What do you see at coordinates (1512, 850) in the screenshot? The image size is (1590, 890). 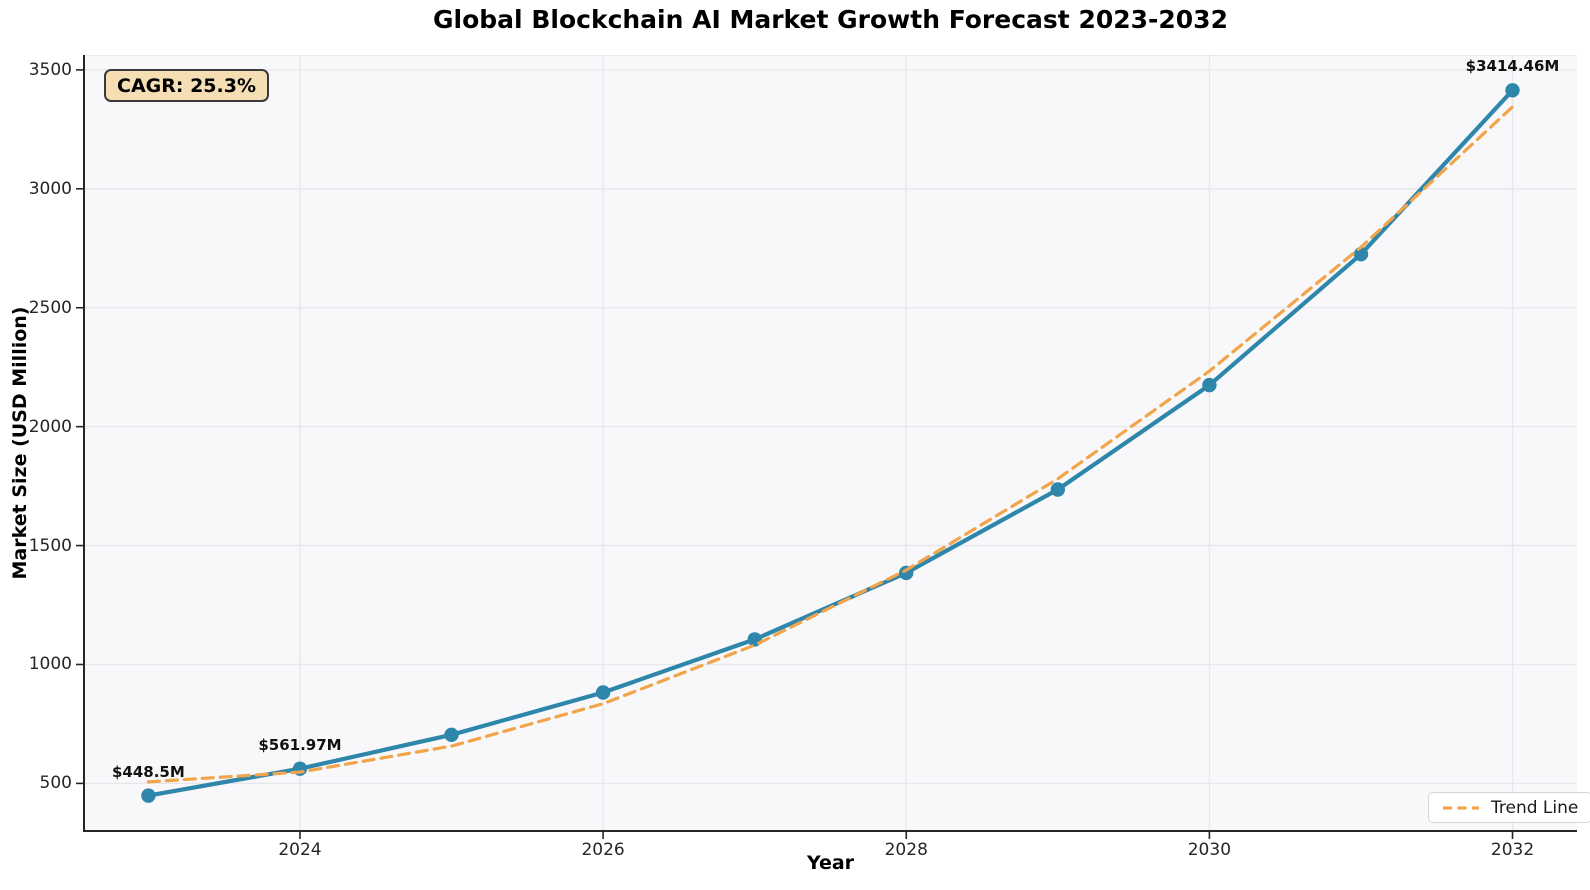 I see `x-tick-label: 2032` at bounding box center [1512, 850].